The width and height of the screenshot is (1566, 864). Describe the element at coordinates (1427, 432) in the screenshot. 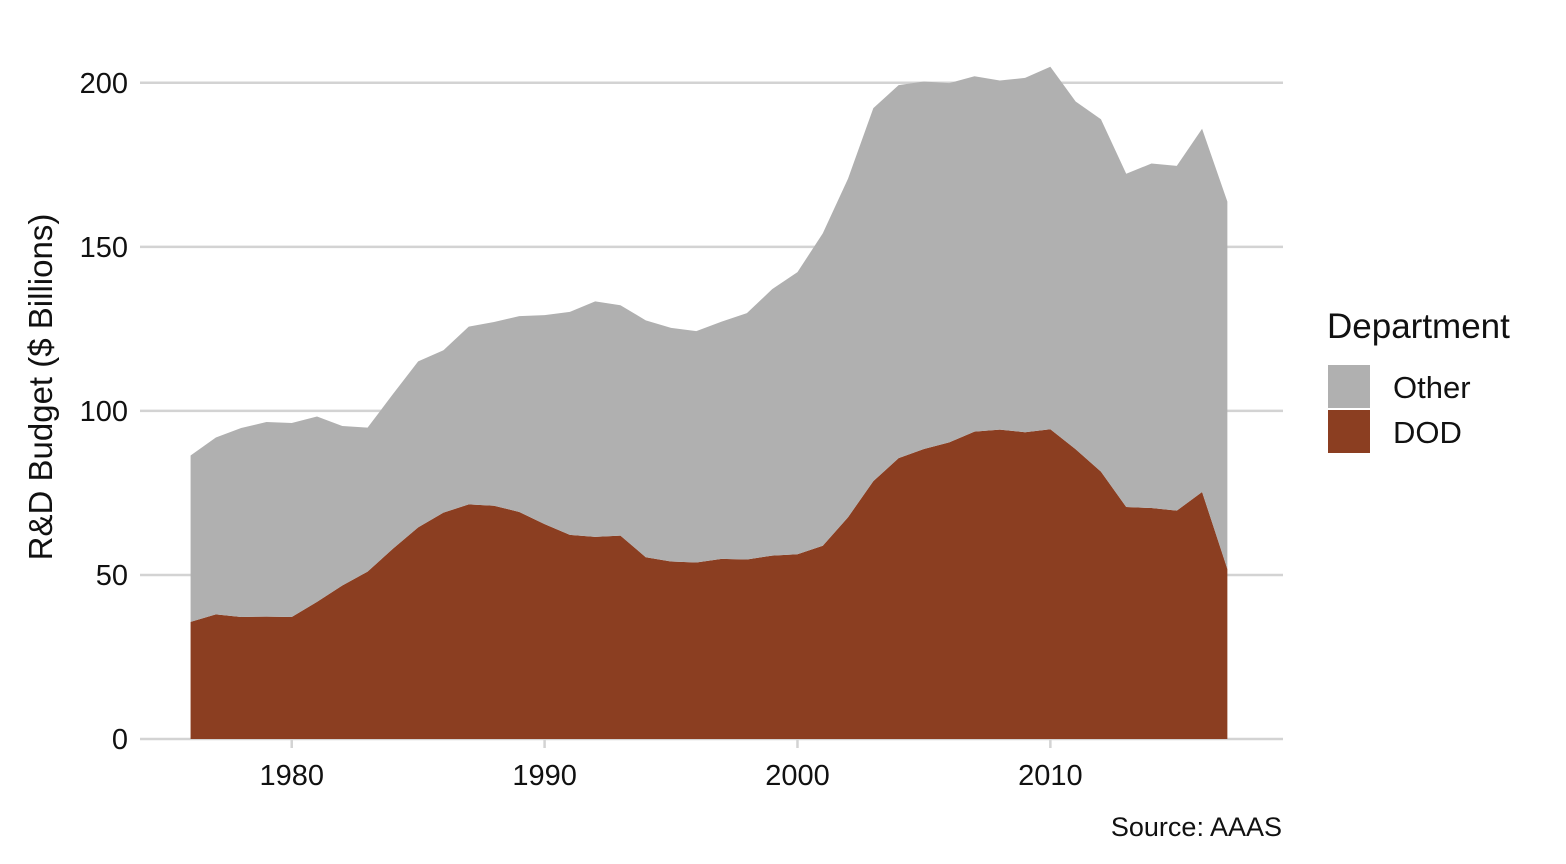

I see `legend-label-dod: DOD` at that location.